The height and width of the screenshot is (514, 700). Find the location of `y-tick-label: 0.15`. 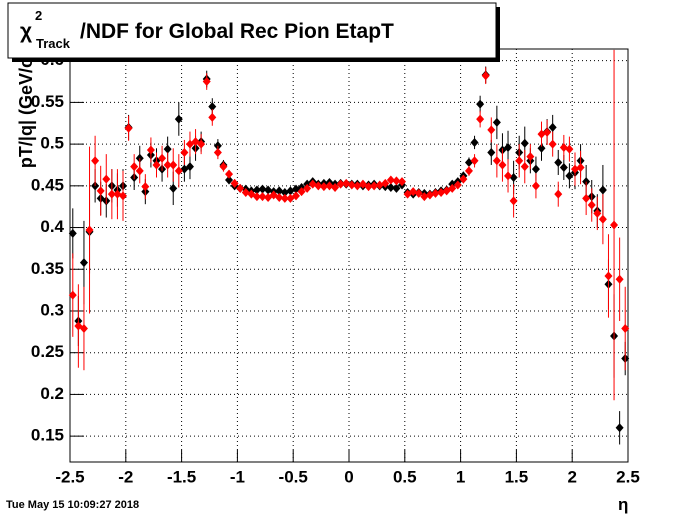

y-tick-label: 0.15 is located at coordinates (47, 435).